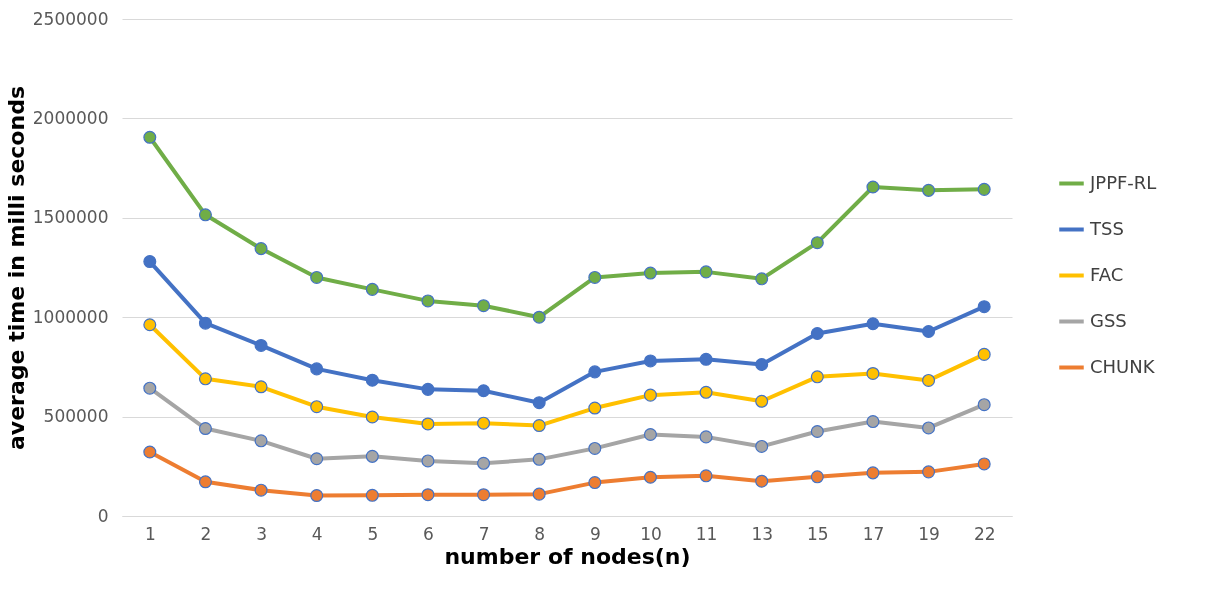 The width and height of the screenshot is (1230, 612). Describe the element at coordinates (70, 18) in the screenshot. I see `y-tick-label: 2500000` at that location.